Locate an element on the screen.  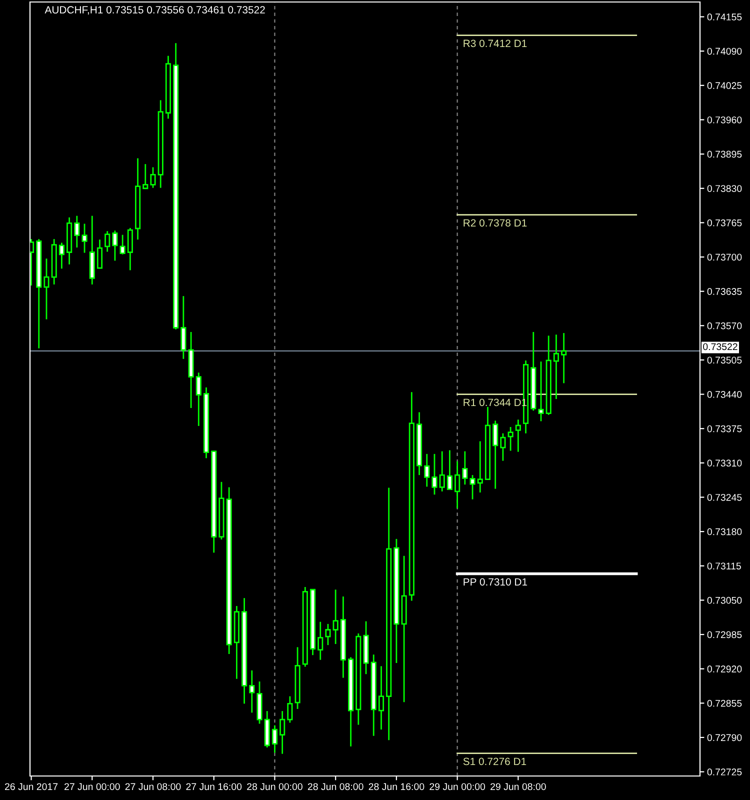
y-tick-label: 0.73700 is located at coordinates (724, 257).